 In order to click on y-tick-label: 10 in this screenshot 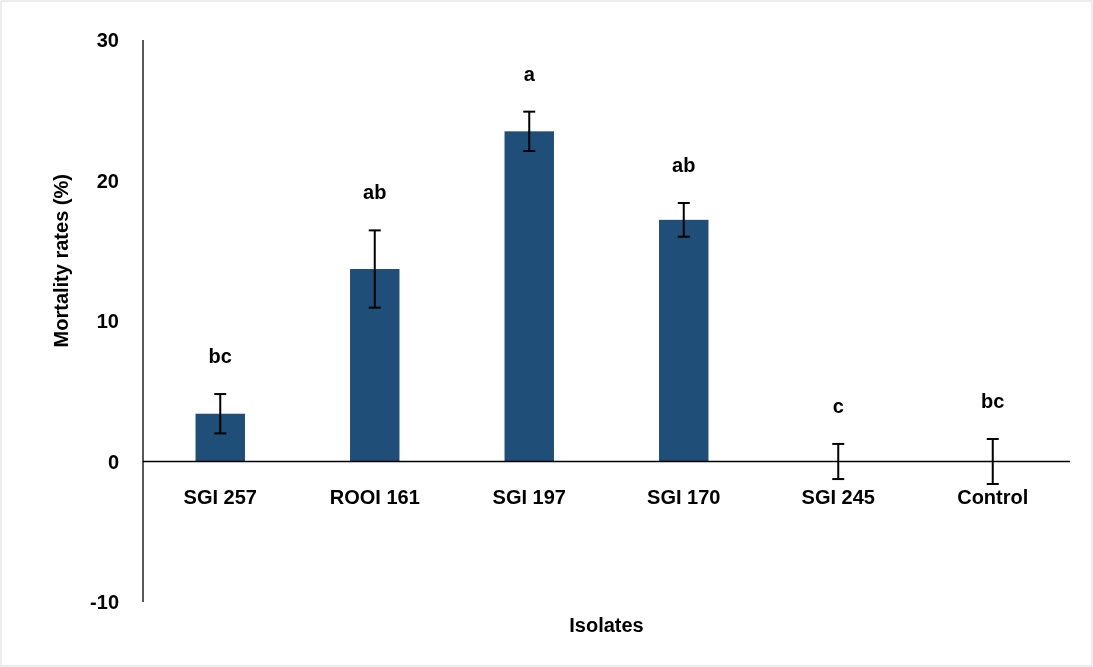, I will do `click(107, 321)`.